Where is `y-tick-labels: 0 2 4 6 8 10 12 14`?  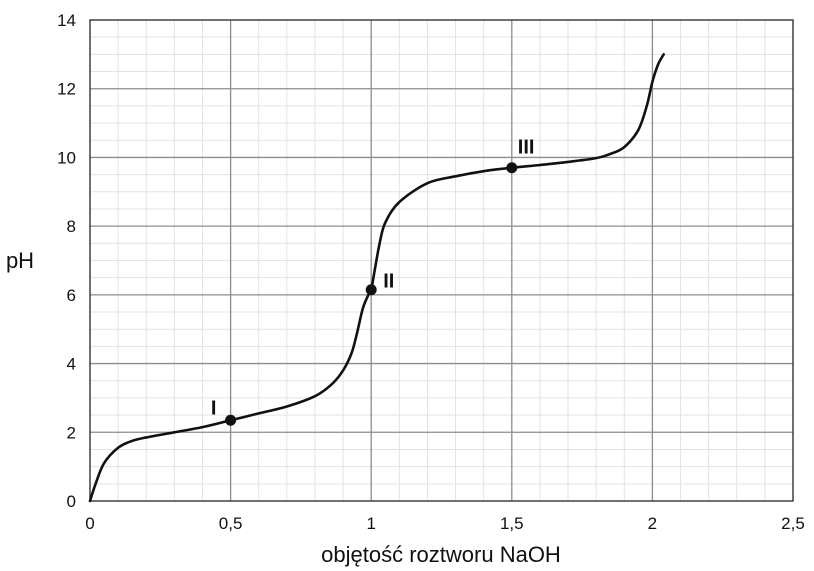 y-tick-labels: 0 2 4 6 8 10 12 14 is located at coordinates (66, 261).